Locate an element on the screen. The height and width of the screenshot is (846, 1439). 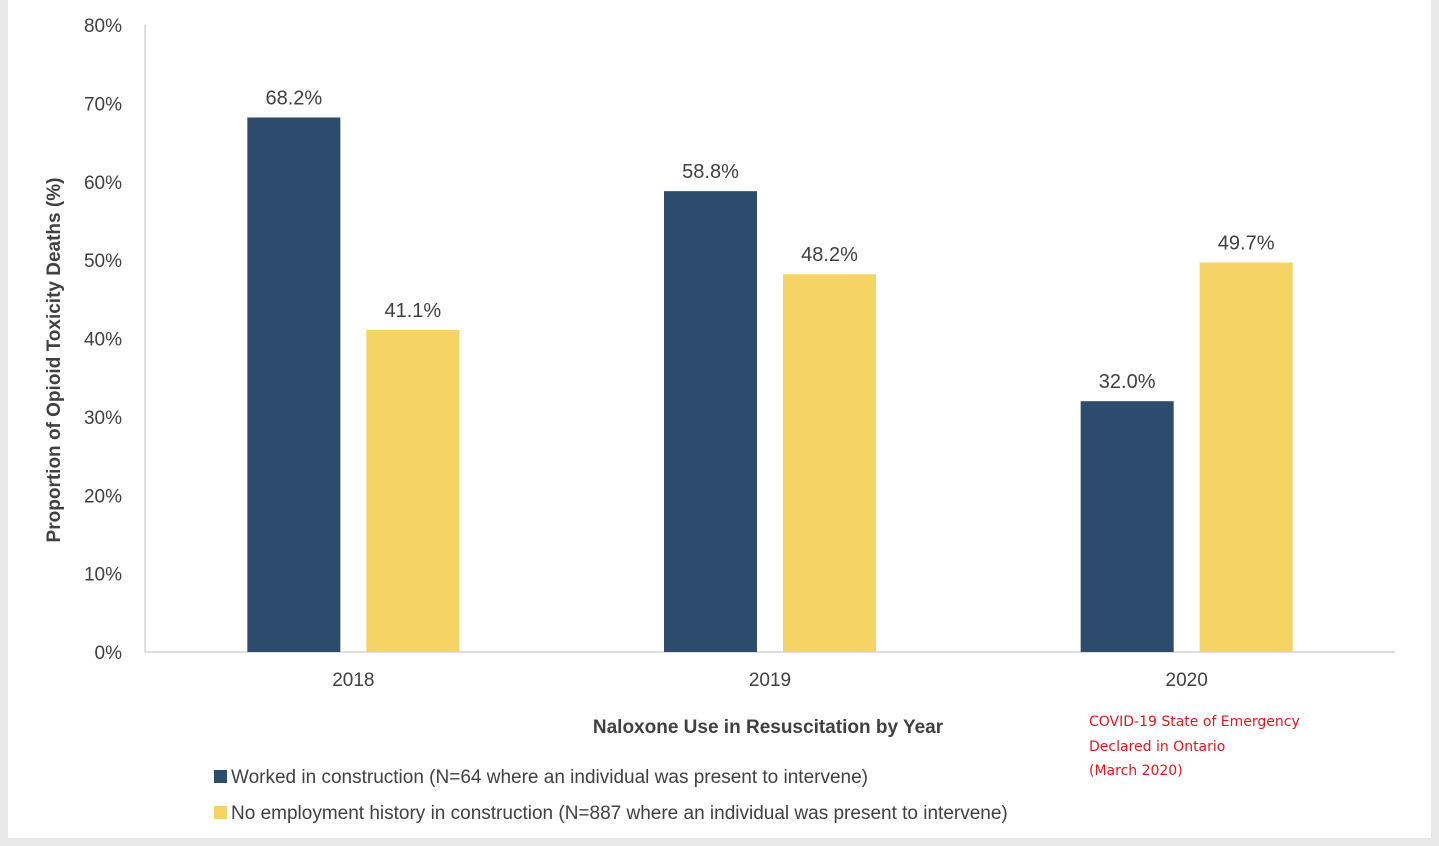
y-tick-label: 60% is located at coordinates (103, 183).